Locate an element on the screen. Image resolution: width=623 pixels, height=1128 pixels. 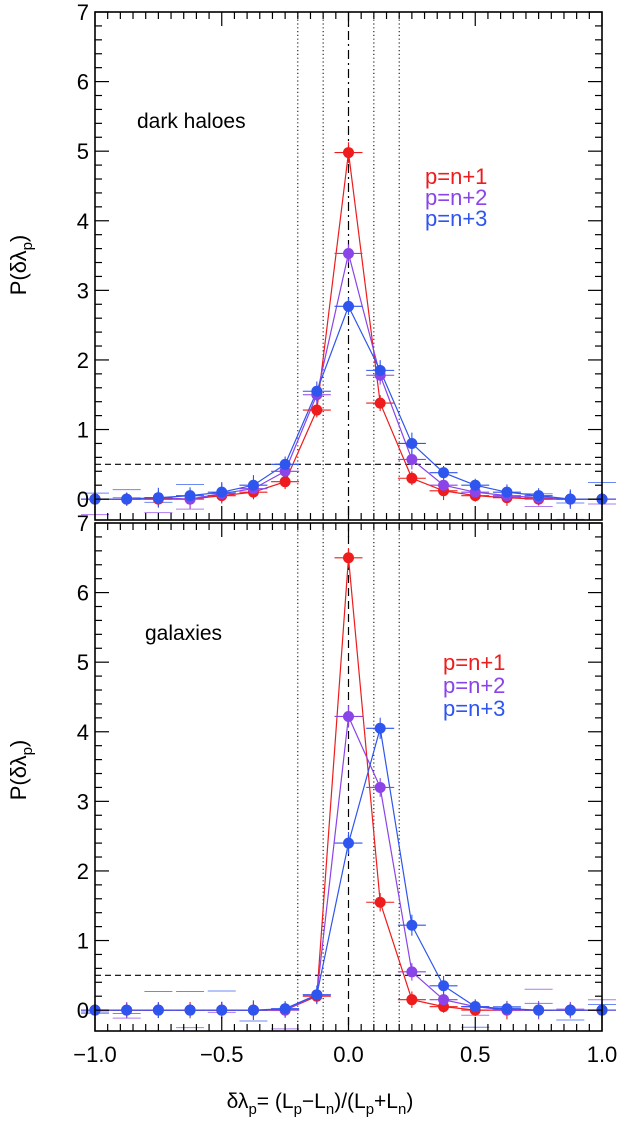
ytick-label-bottom-5: 5 is located at coordinates (83, 662).